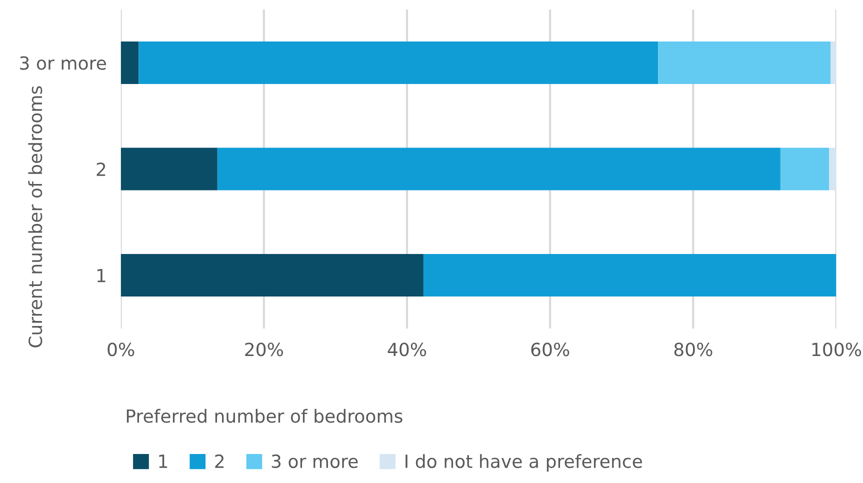 The width and height of the screenshot is (863, 483). What do you see at coordinates (550, 349) in the screenshot?
I see `x-tick-label: 60%` at bounding box center [550, 349].